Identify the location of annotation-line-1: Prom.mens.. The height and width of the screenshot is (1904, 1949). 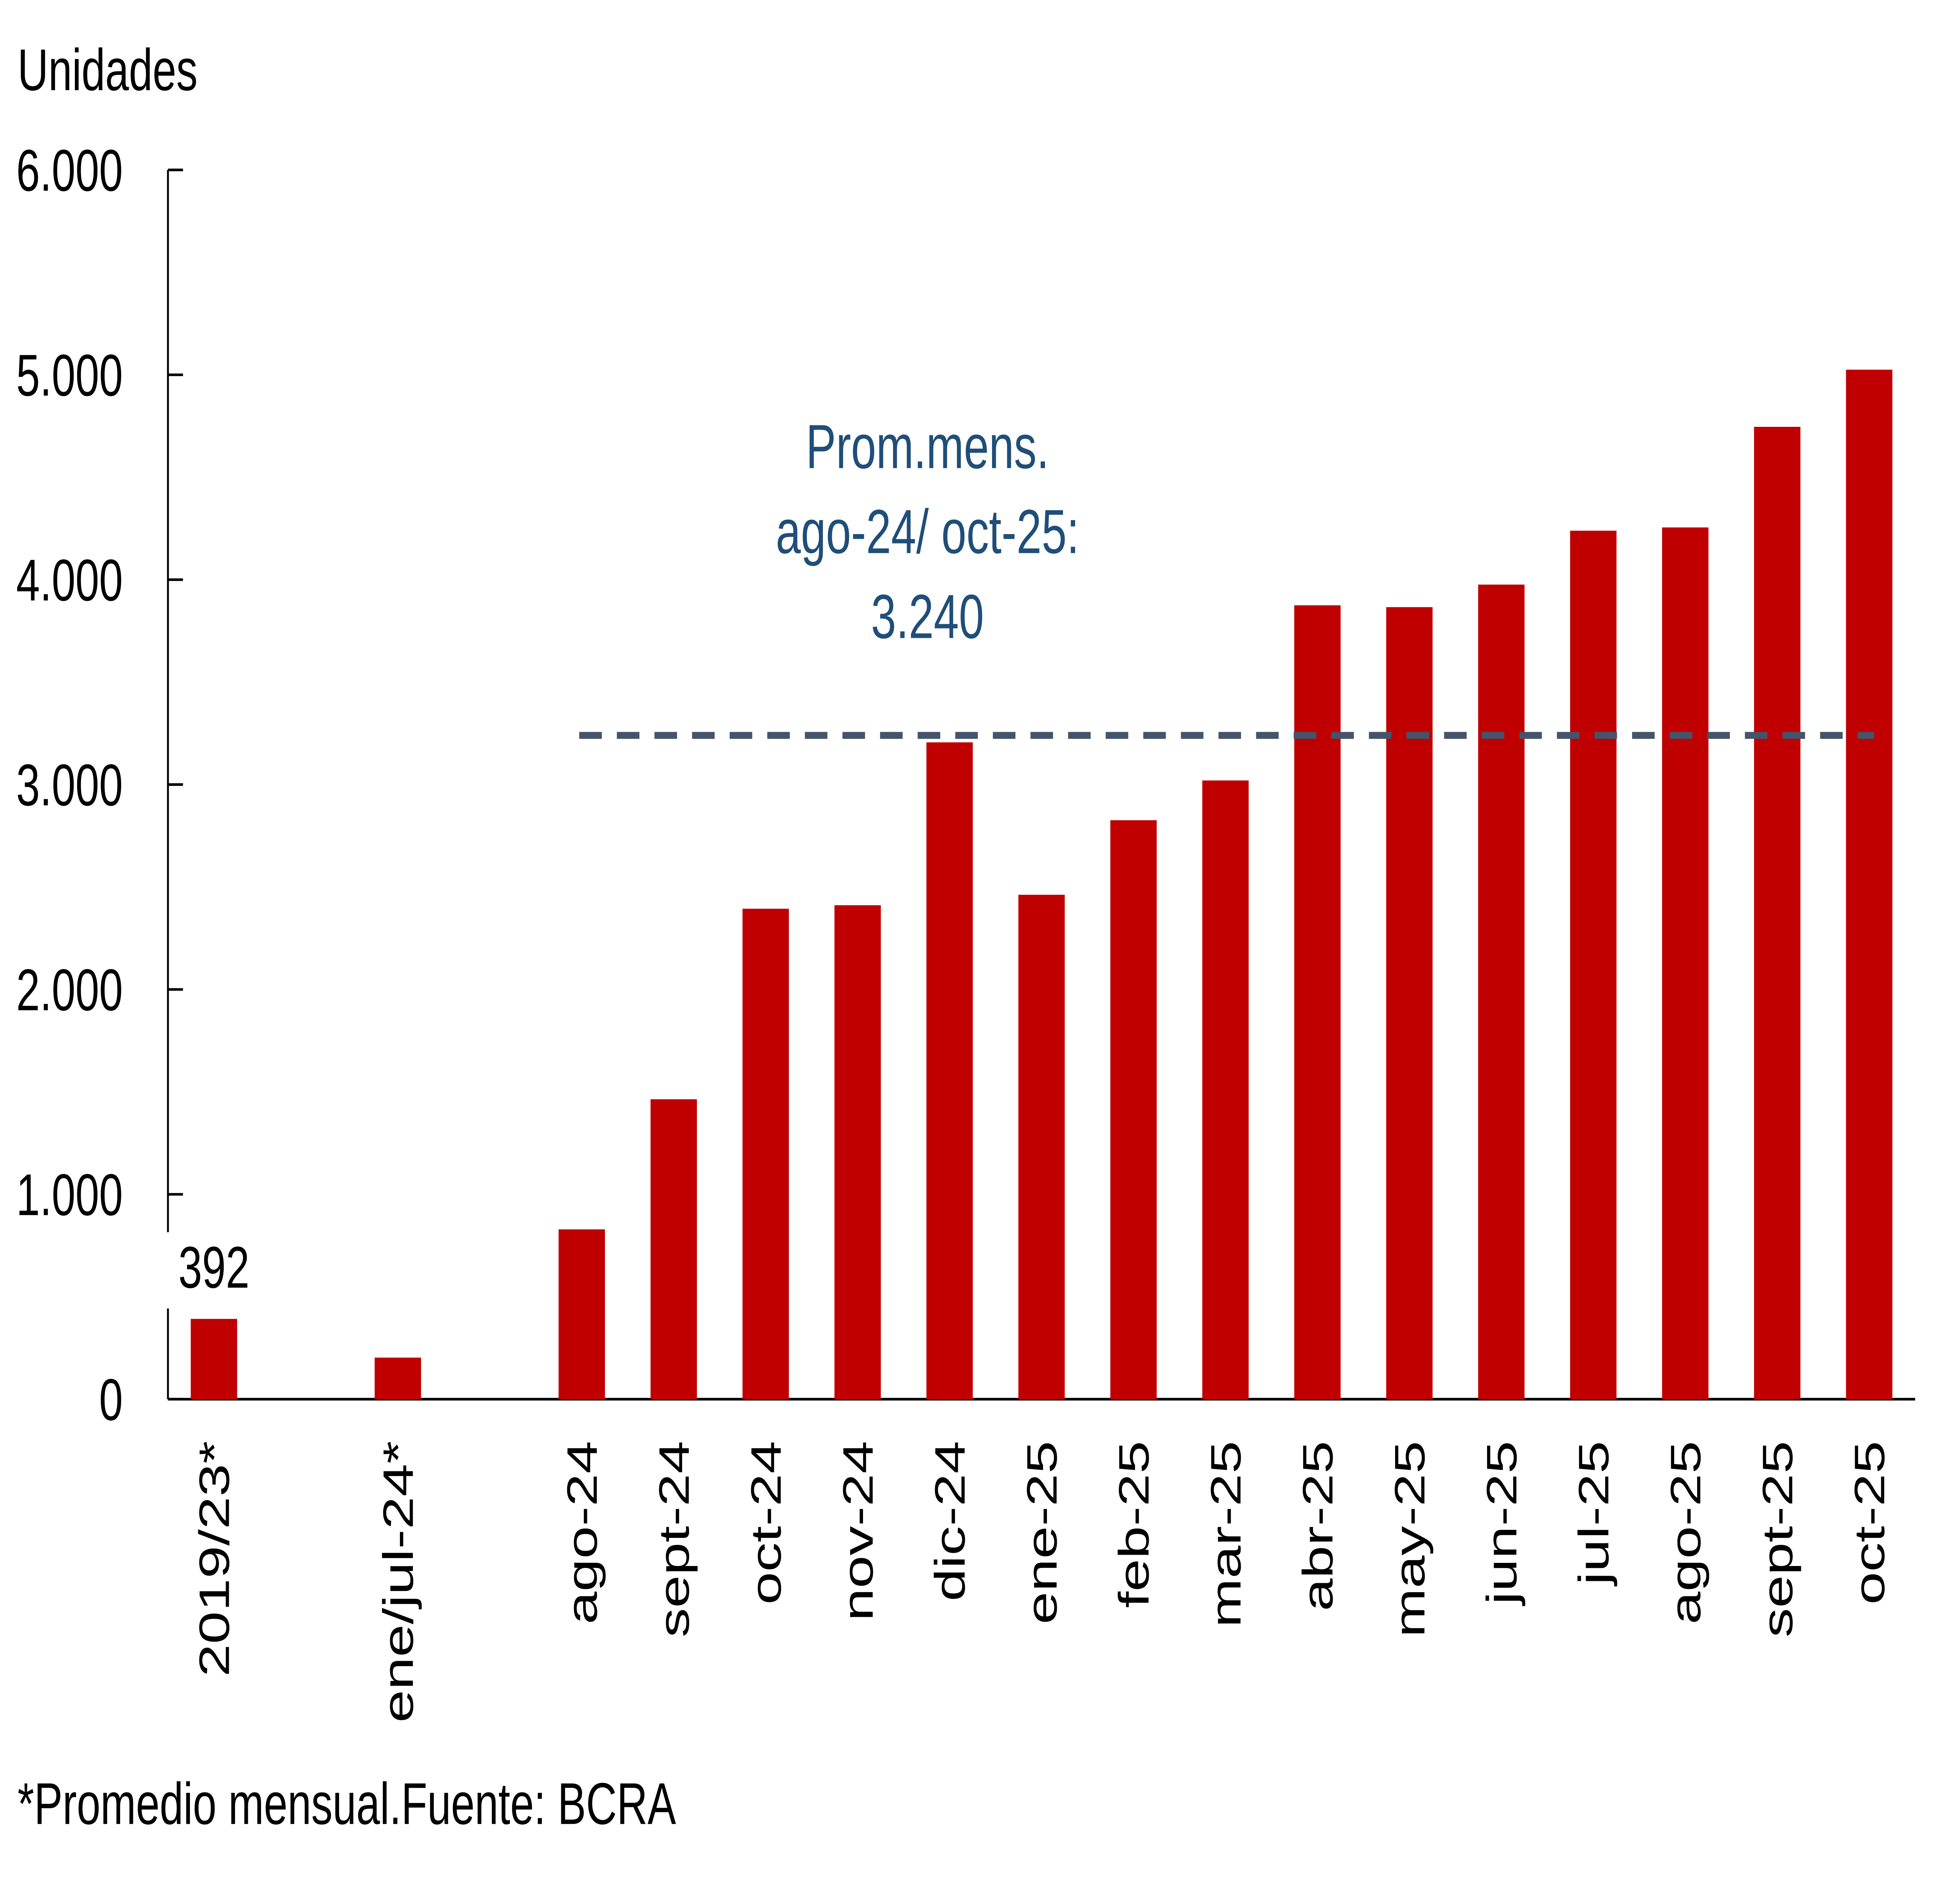
(927, 447).